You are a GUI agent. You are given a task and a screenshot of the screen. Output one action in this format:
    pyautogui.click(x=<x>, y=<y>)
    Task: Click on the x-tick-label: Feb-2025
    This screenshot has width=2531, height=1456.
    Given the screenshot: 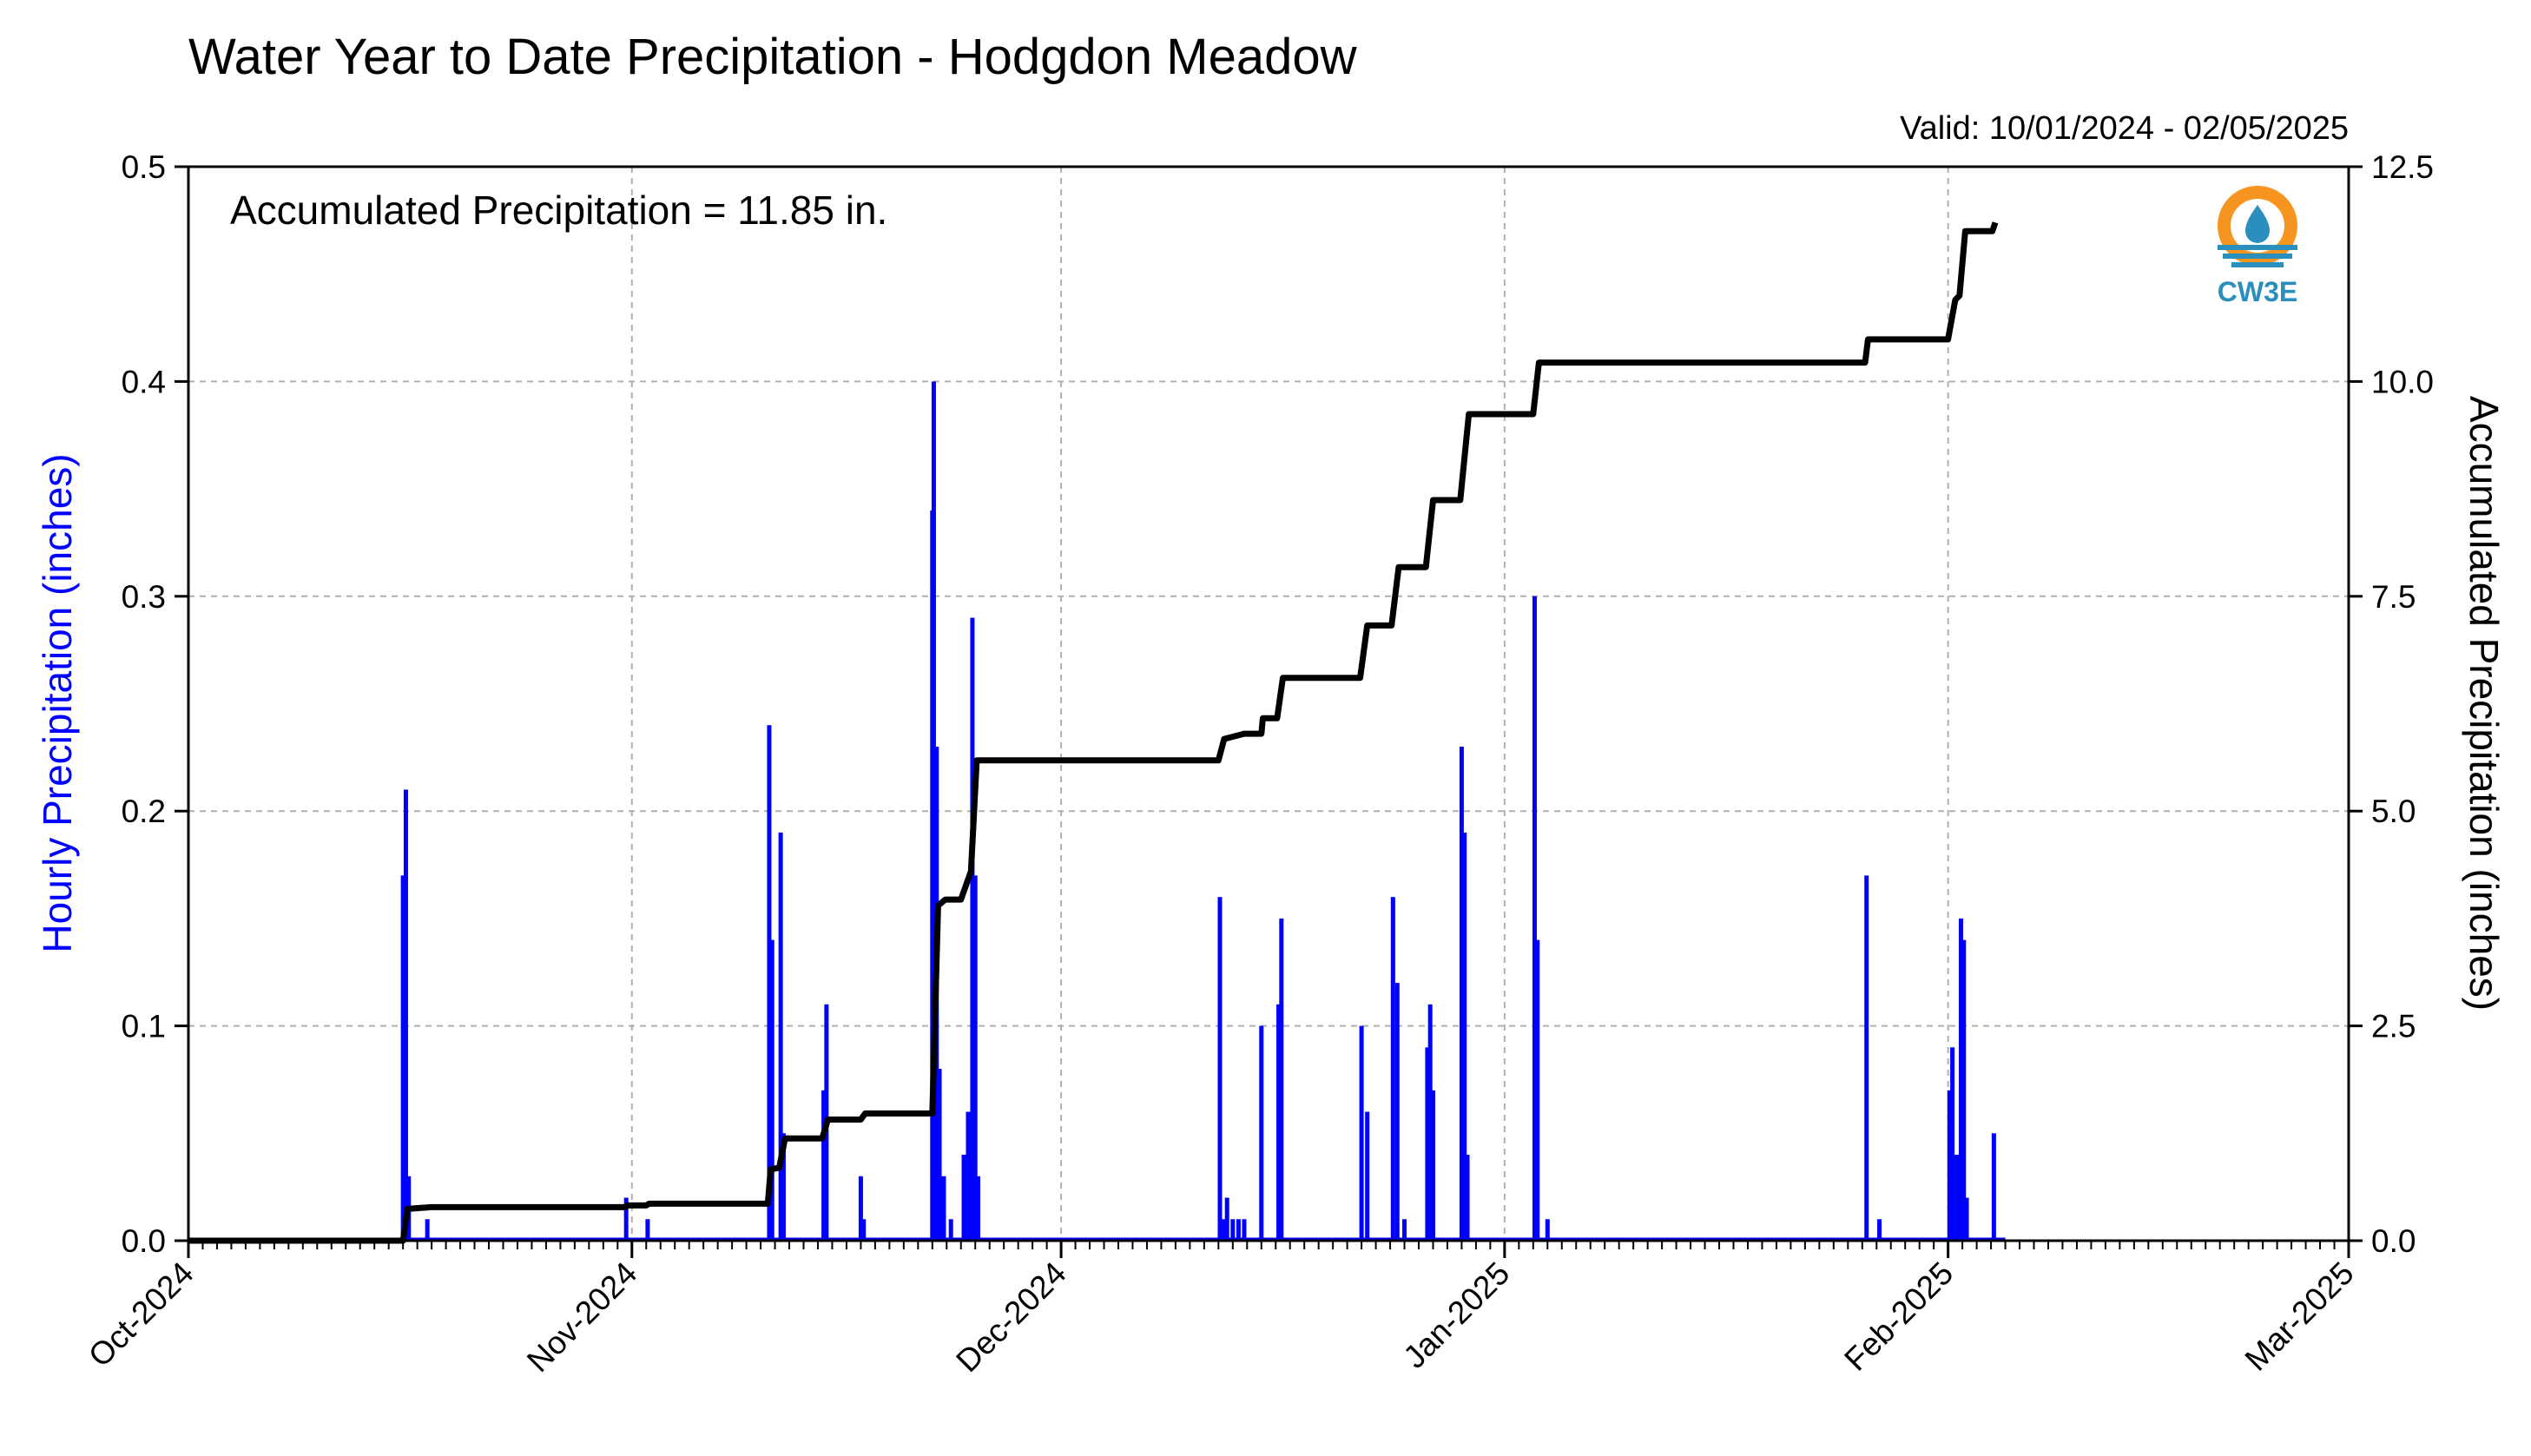 What is the action you would take?
    pyautogui.click(x=1898, y=1316)
    